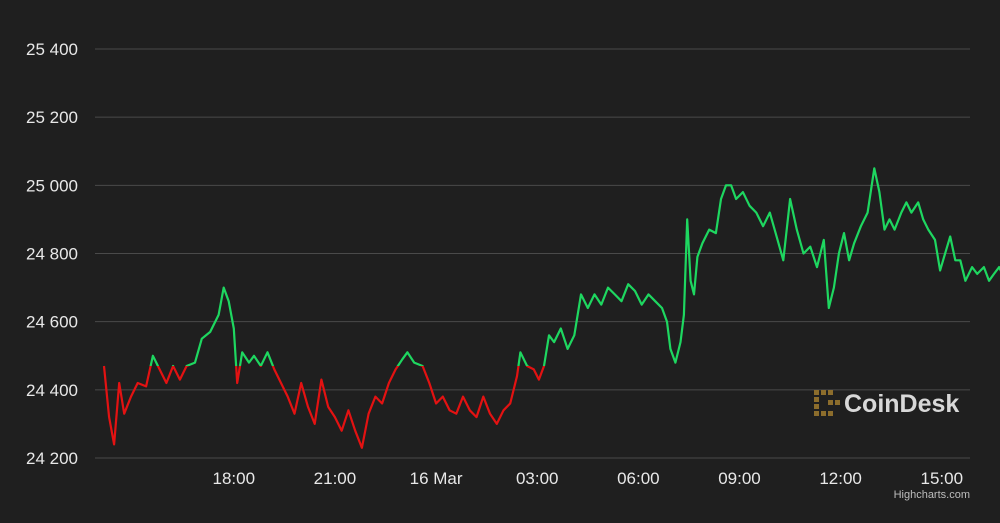  Describe the element at coordinates (52, 185) in the screenshot. I see `y-tick-label: 25 000` at that location.